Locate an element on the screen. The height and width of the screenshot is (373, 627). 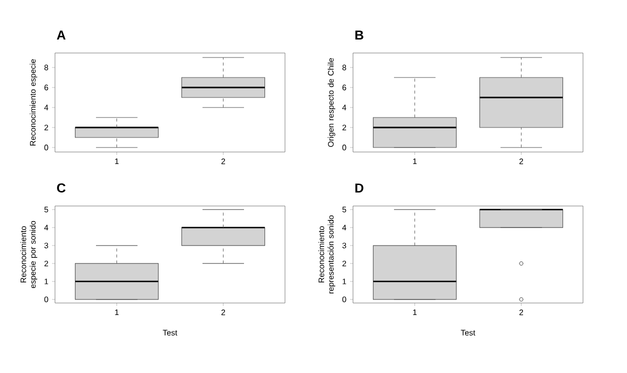
chart-title: B is located at coordinates (359, 35).